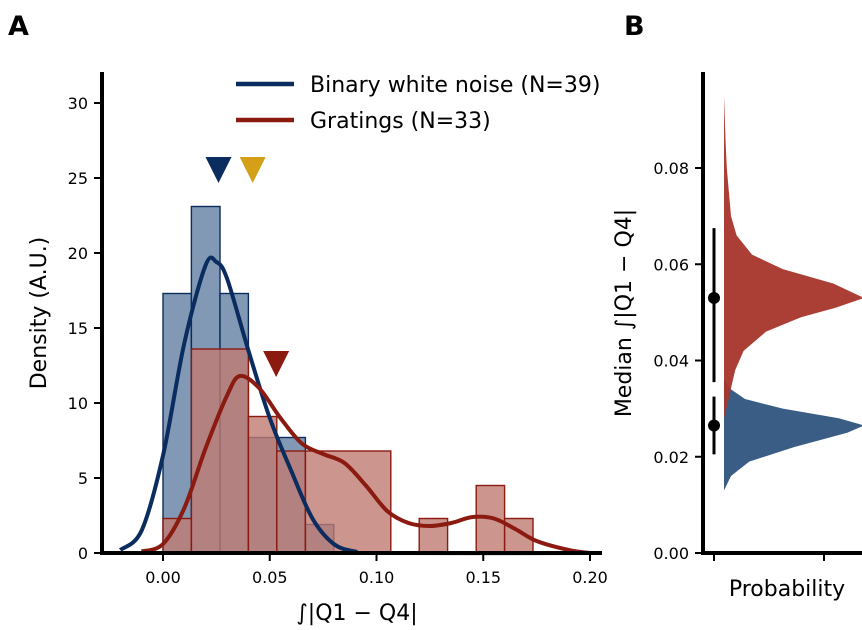  Describe the element at coordinates (671, 264) in the screenshot. I see `y-tick-label-b: 0.06` at that location.